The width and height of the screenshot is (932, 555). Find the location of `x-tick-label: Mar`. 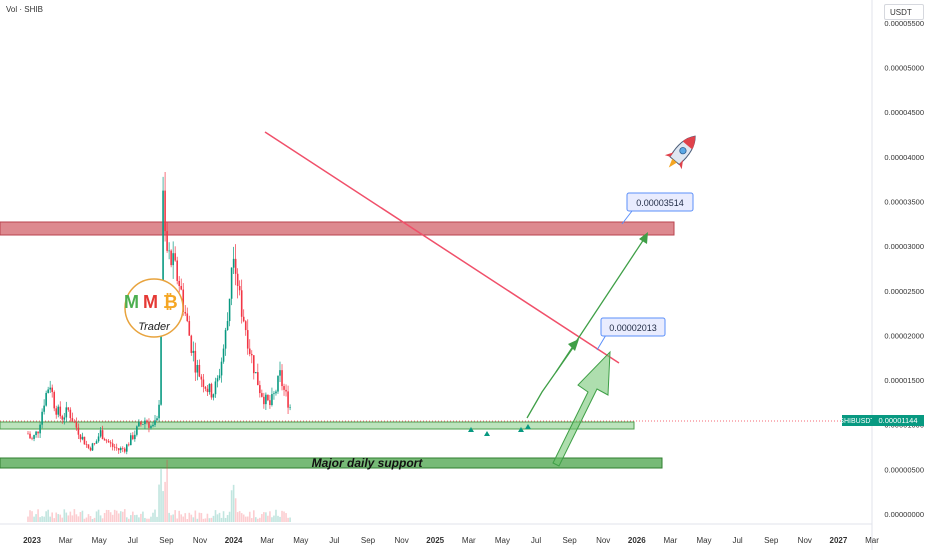

x-tick-label: Mar is located at coordinates (267, 540).